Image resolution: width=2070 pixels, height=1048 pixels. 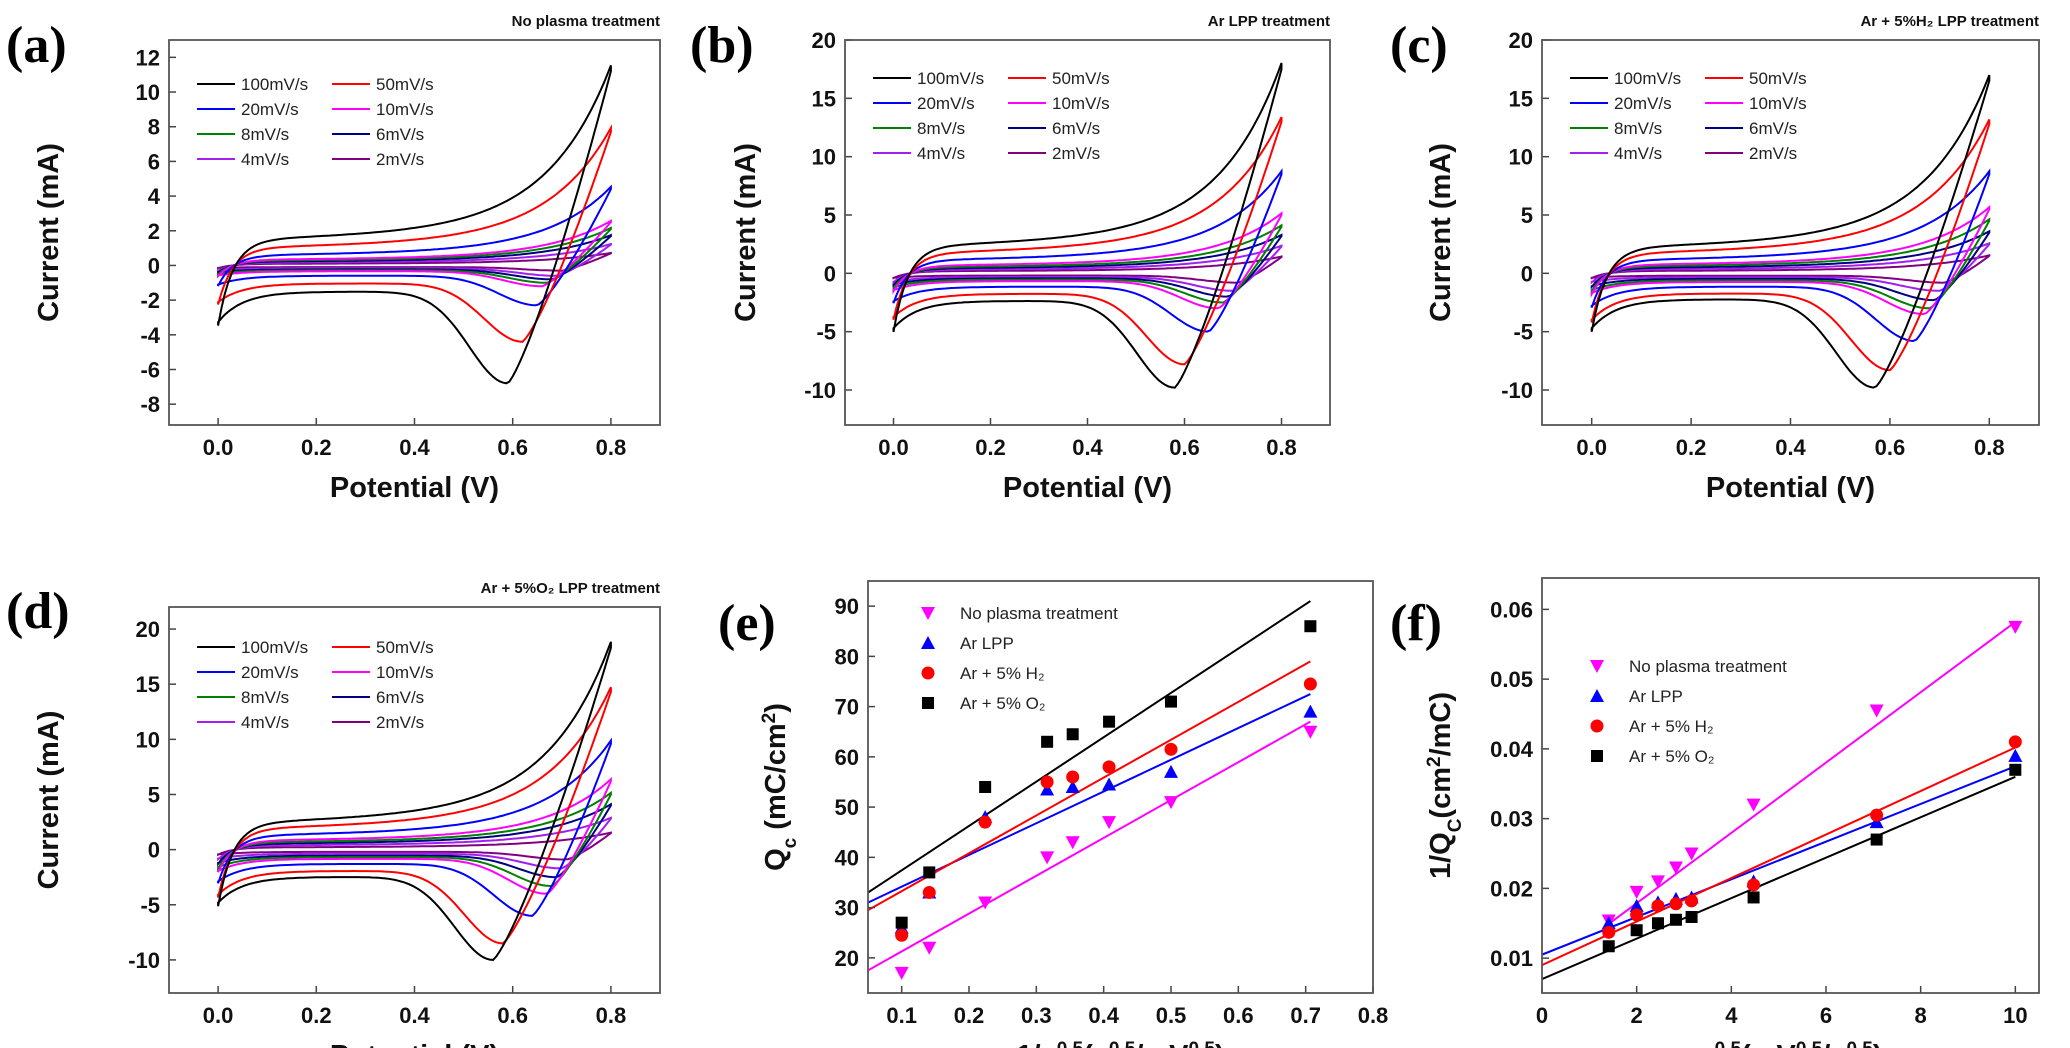 I want to click on x-tick-label: 0.5, so click(x=1171, y=1015).